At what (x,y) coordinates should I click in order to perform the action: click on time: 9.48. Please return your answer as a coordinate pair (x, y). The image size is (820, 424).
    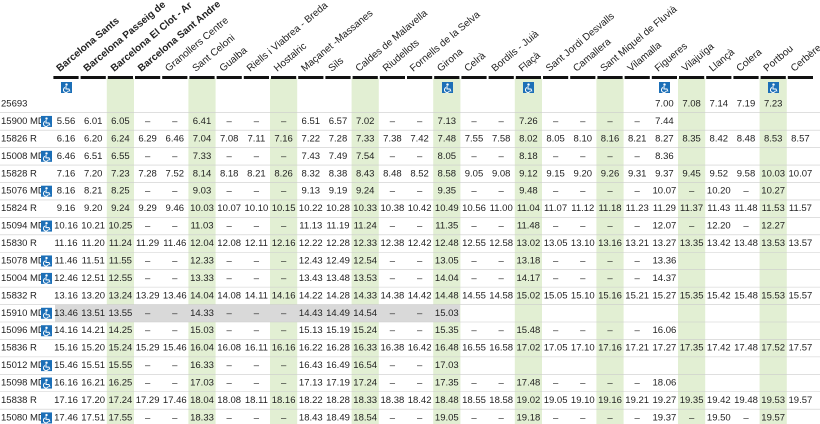
    Looking at the image, I should click on (528, 191).